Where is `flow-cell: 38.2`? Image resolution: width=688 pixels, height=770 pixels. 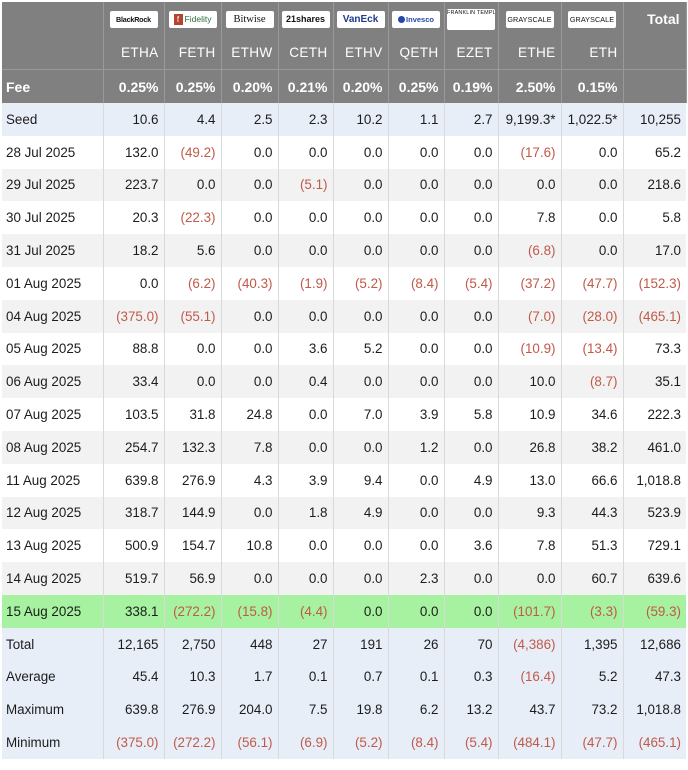 flow-cell: 38.2 is located at coordinates (592, 447).